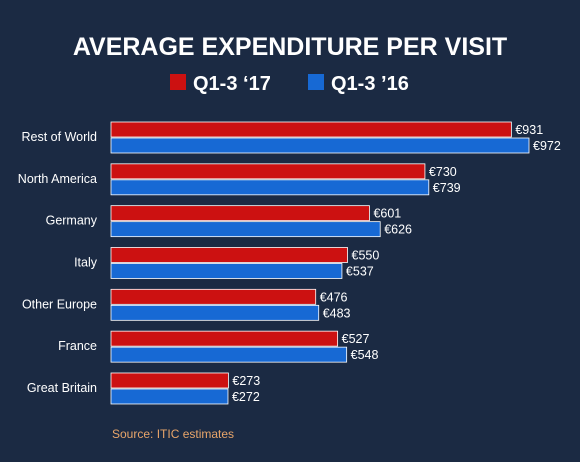 The width and height of the screenshot is (580, 462). Describe the element at coordinates (246, 381) in the screenshot. I see `value-label-great-britain-q1-3-17: €273` at that location.